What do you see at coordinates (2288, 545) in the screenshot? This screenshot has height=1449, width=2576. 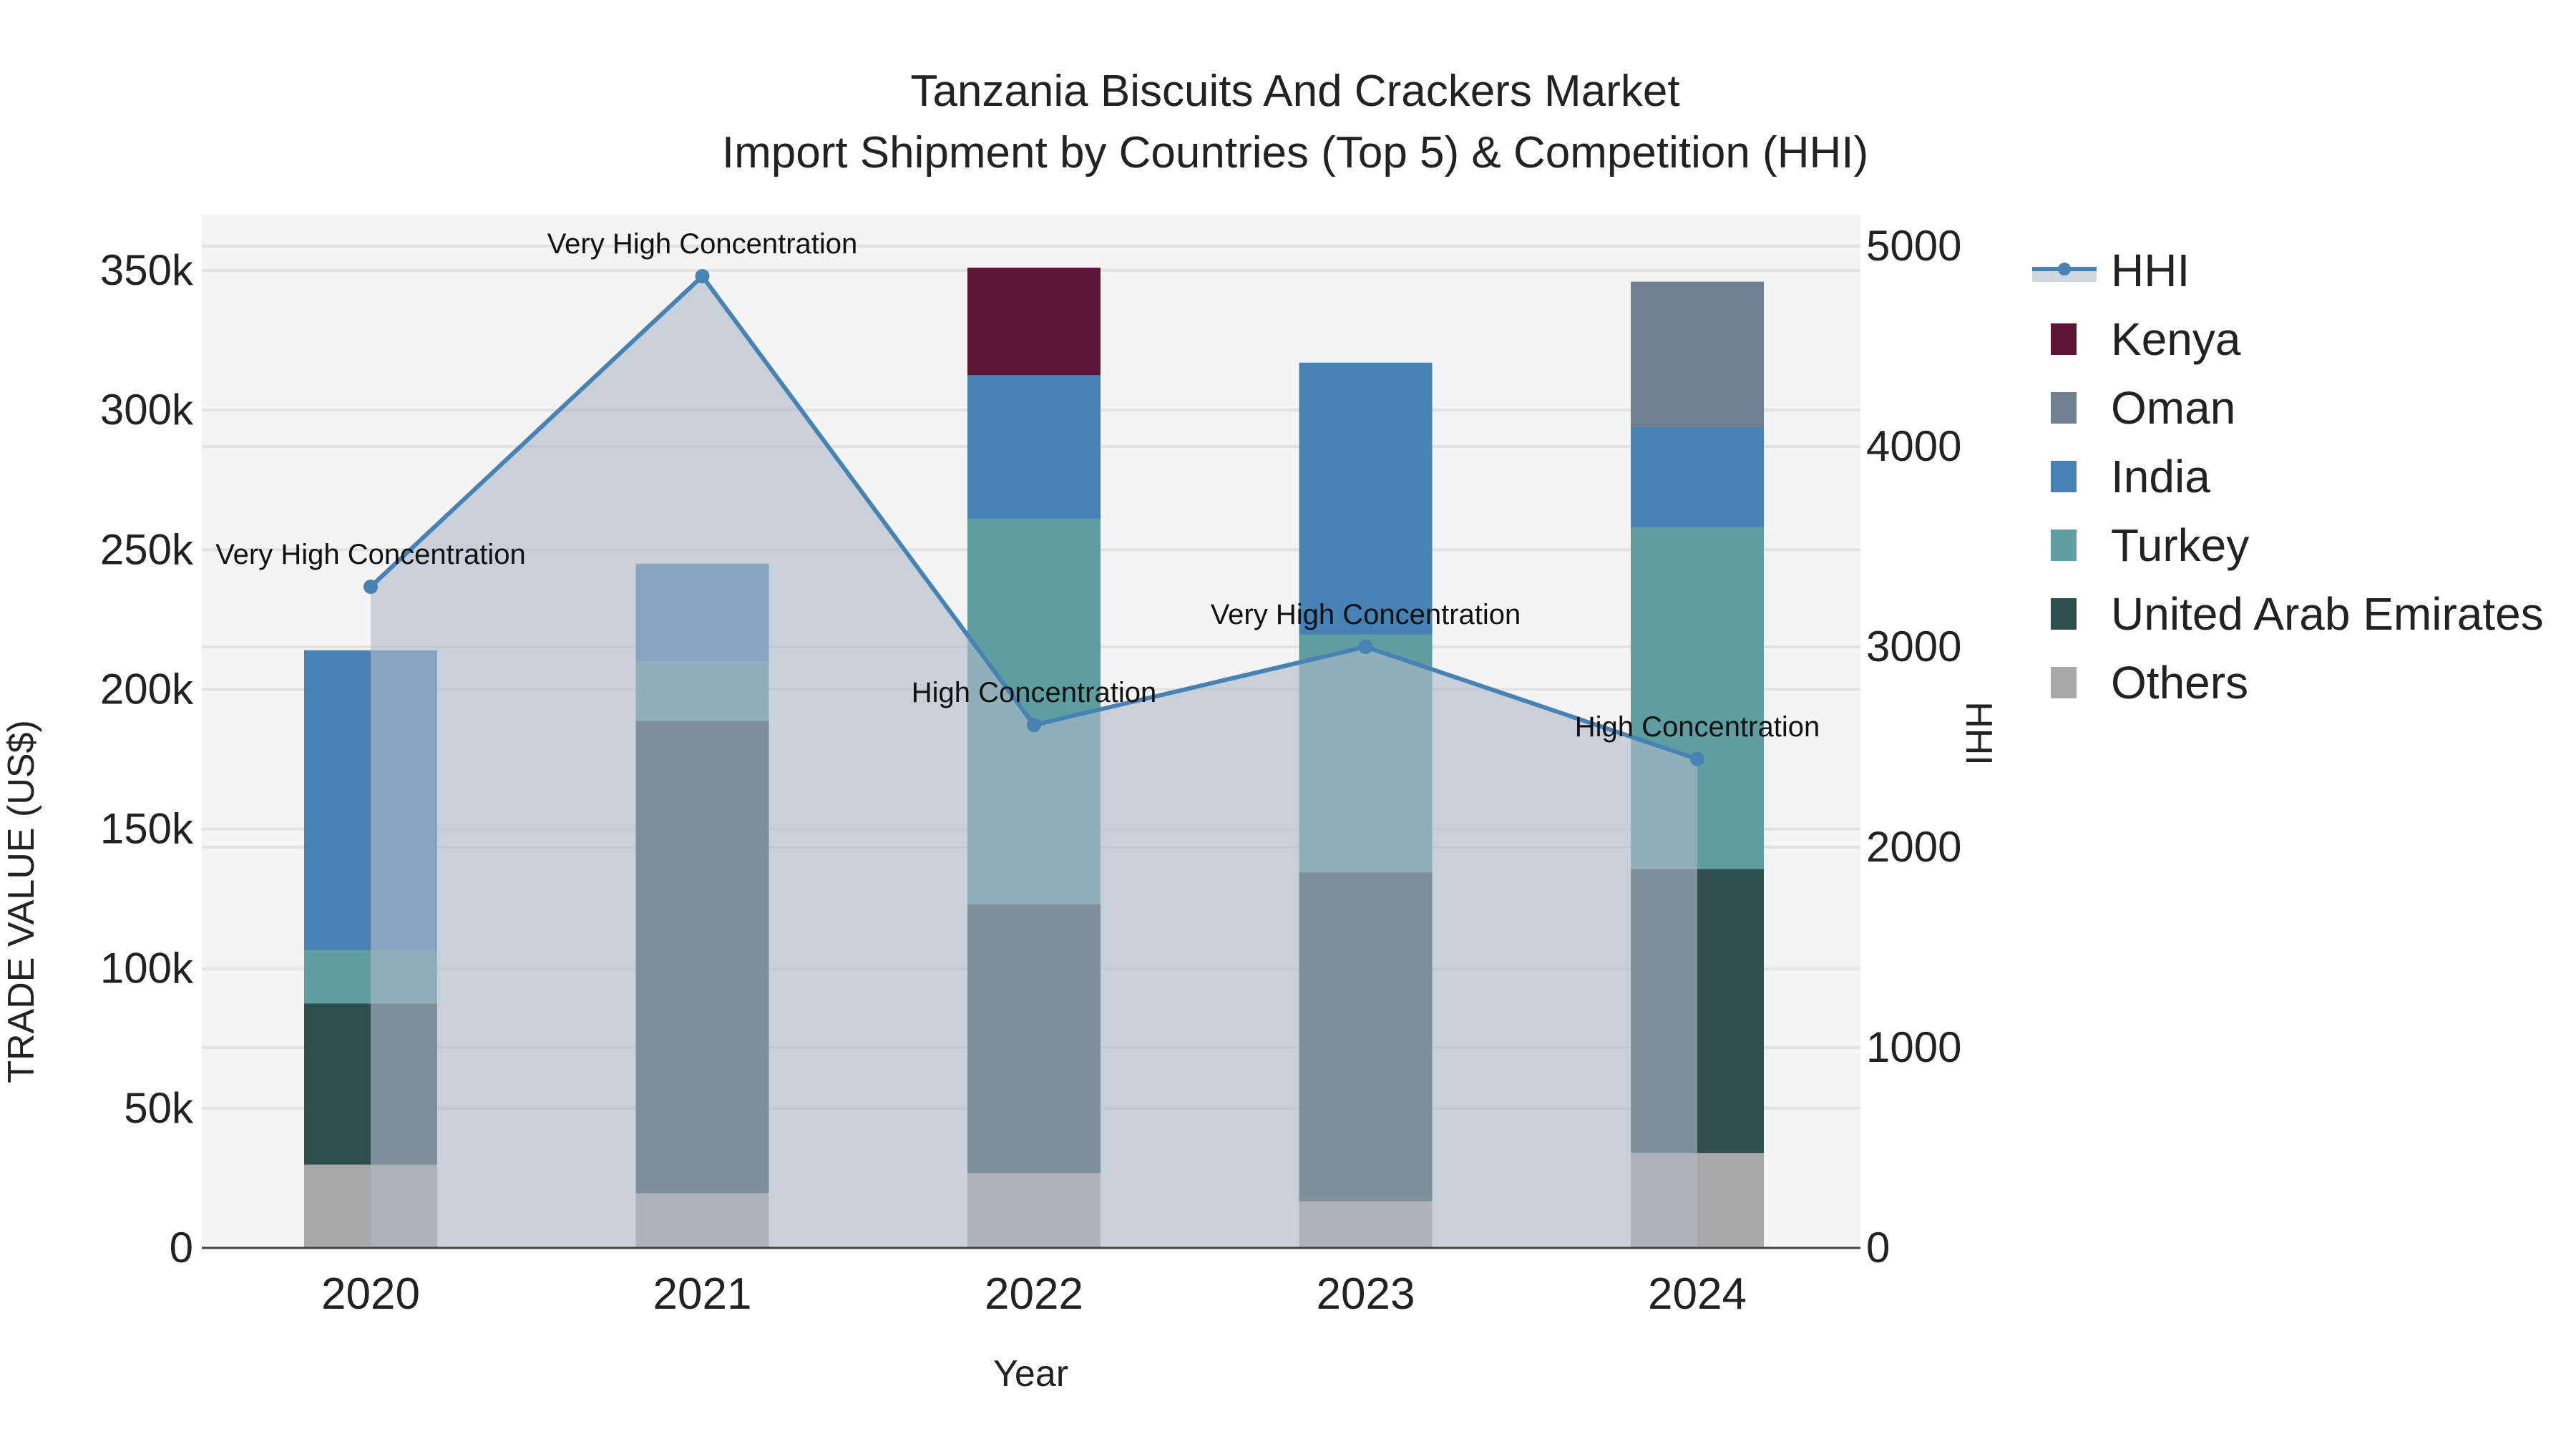 I see `legend-item-turkey: Turkey` at bounding box center [2288, 545].